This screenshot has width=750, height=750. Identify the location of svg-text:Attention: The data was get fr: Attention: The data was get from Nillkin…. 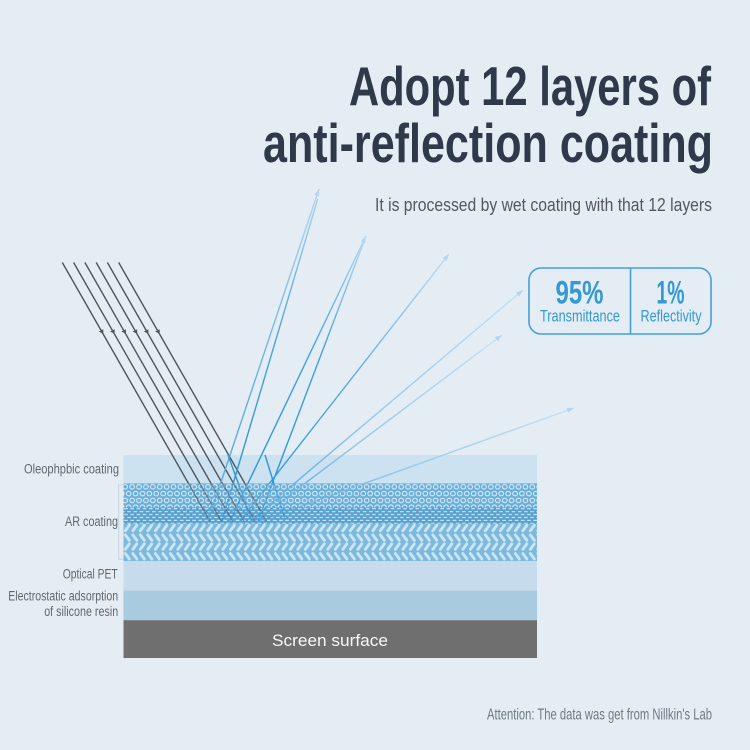
(599, 715).